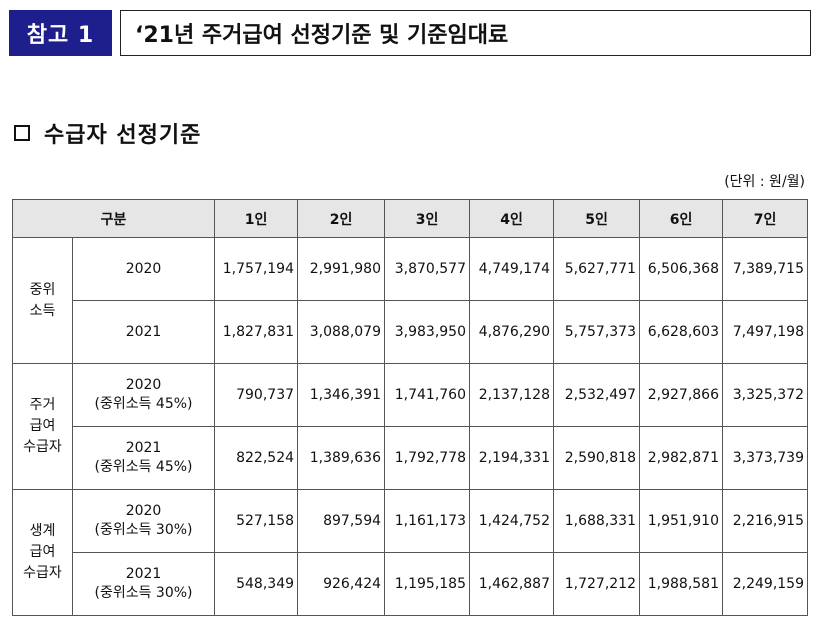  I want to click on cell-value: 2,927,866, so click(681, 395).